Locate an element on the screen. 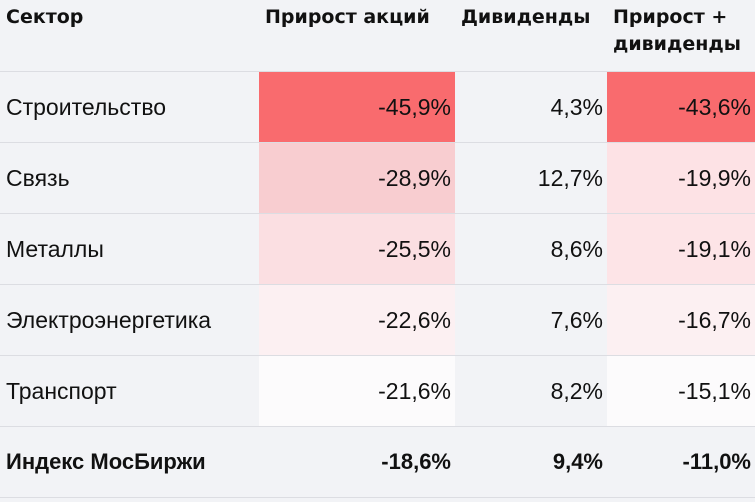 This screenshot has width=755, height=502. header-total-line1: Прирост + is located at coordinates (670, 17).